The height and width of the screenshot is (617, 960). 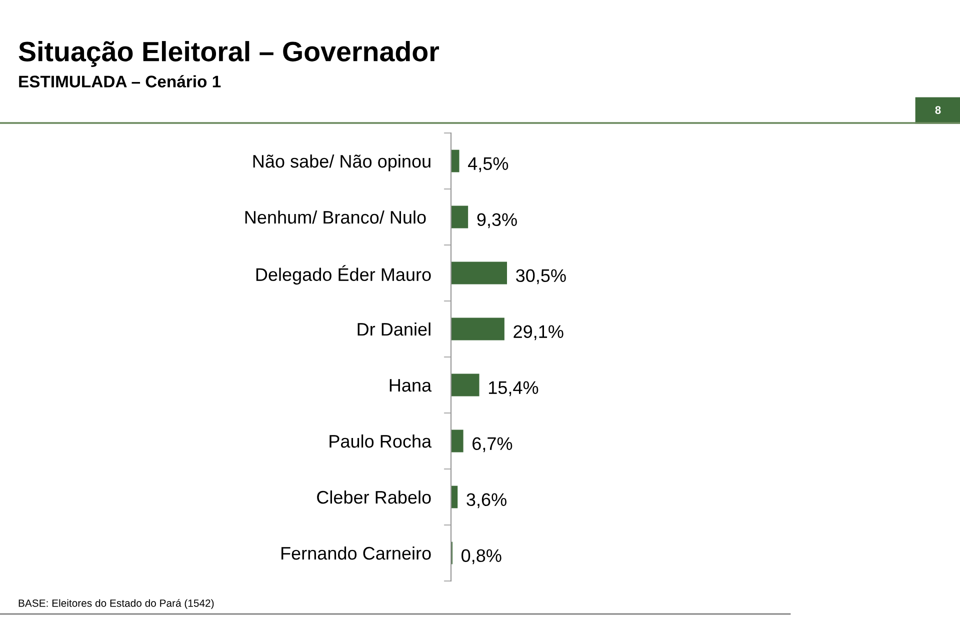 I want to click on y-tick-label: Delegado Éder Mauro, so click(x=343, y=275).